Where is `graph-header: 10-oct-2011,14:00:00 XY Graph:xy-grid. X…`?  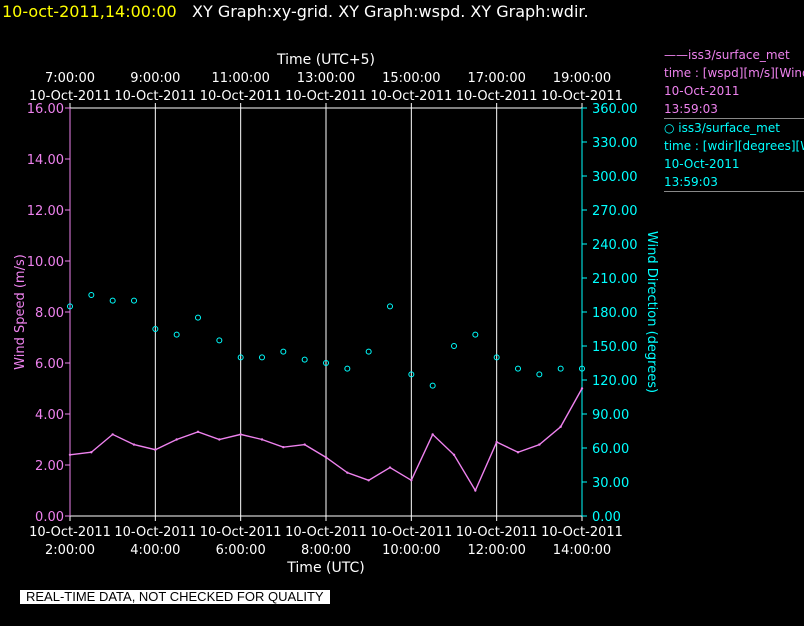
graph-header: 10-oct-2011,14:00:00 XY Graph:xy-grid. X… is located at coordinates (402, 13).